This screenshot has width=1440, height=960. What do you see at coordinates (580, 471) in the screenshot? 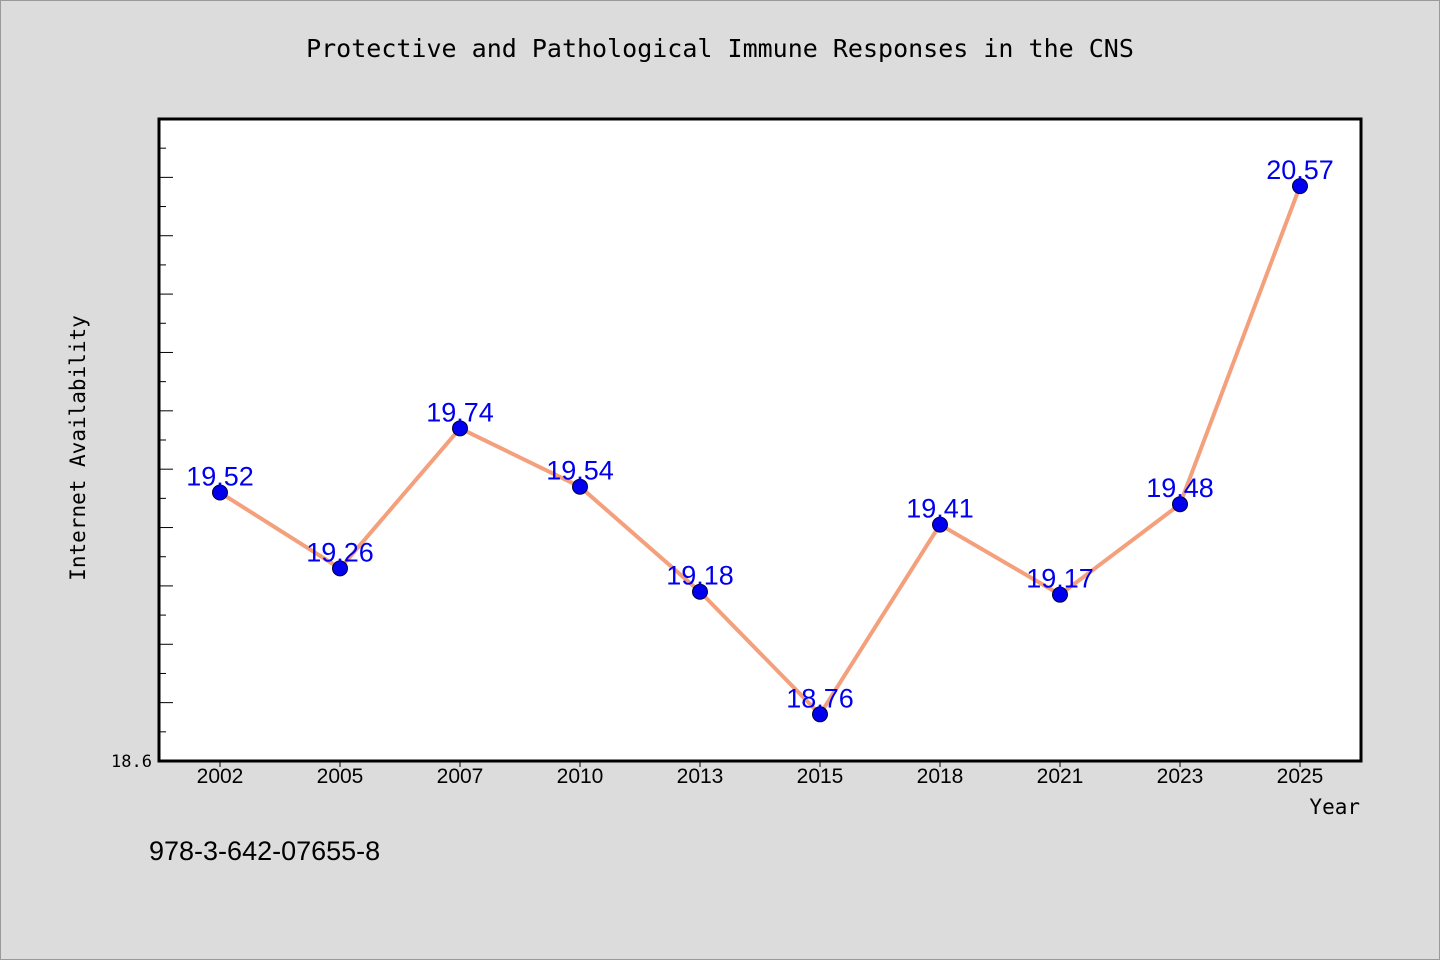
I see `data-label: 19.54` at bounding box center [580, 471].